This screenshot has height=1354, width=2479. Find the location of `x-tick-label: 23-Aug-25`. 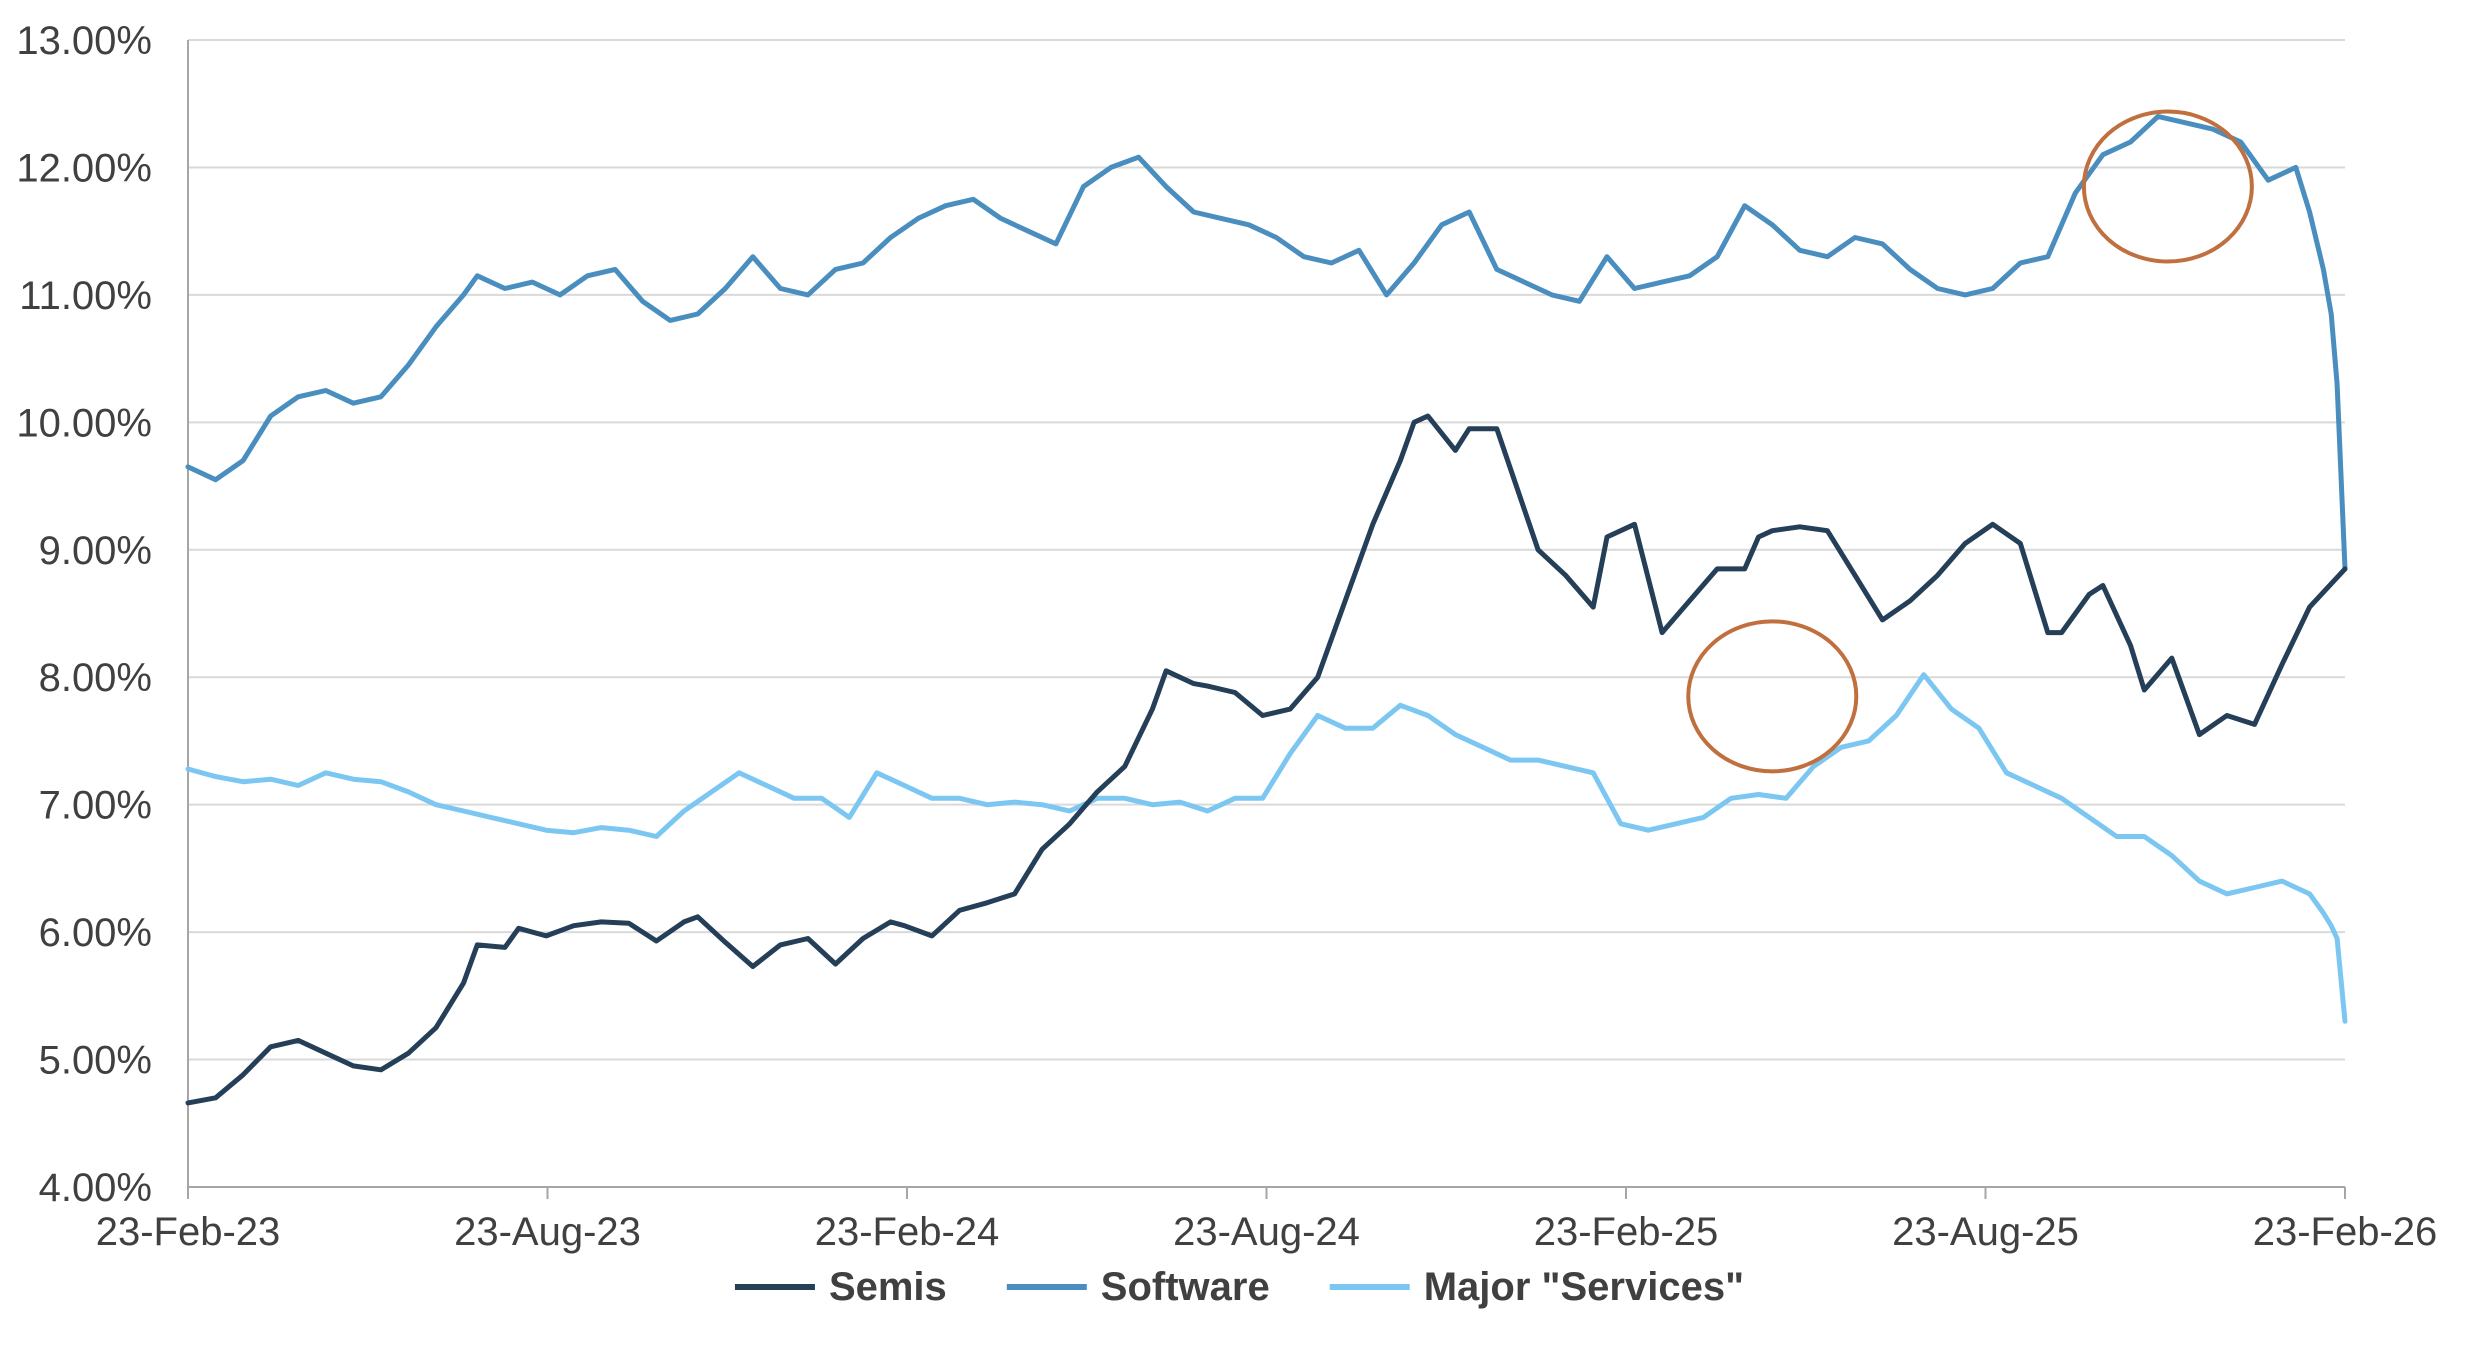

x-tick-label: 23-Aug-25 is located at coordinates (1985, 1232).